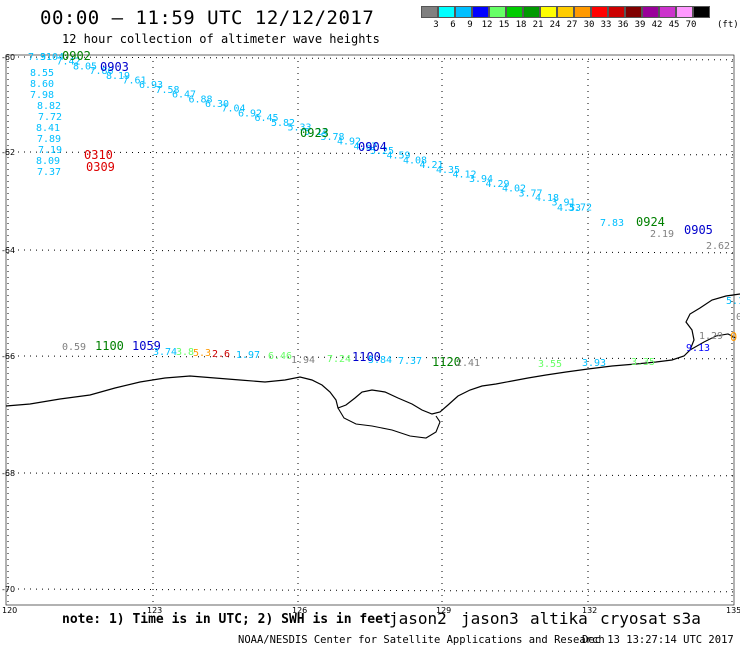 This screenshot has width=740, height=650. I want to click on wave-height-value: 7.89, so click(49, 139).